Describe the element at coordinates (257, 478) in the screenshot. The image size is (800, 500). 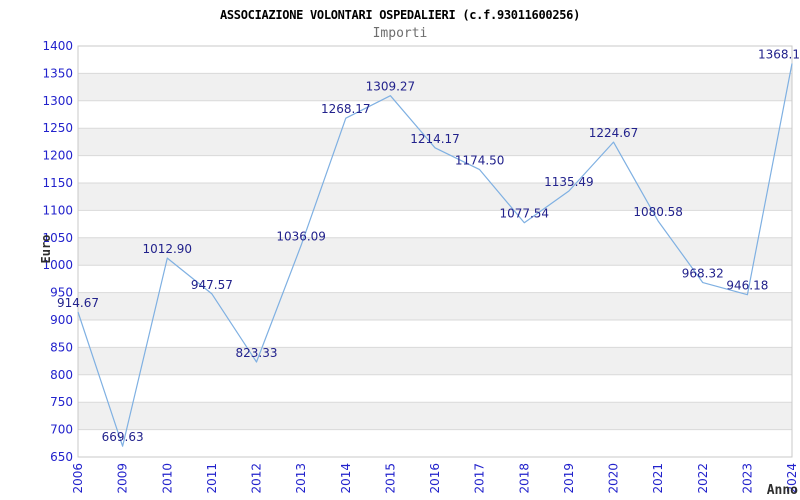
I see `x-tick-label: 2012` at that location.